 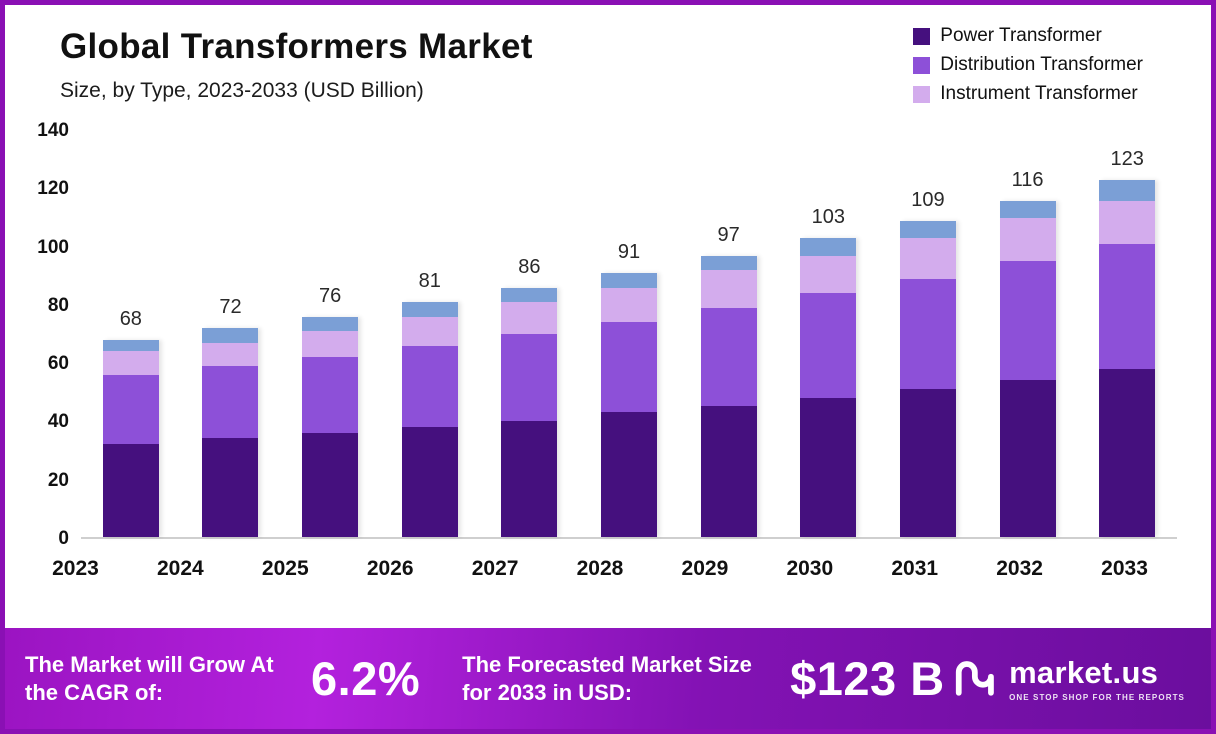 What do you see at coordinates (1069, 678) in the screenshot?
I see `market-us-logo: market.us ONE STOP SHOP FOR THE REPORTS` at bounding box center [1069, 678].